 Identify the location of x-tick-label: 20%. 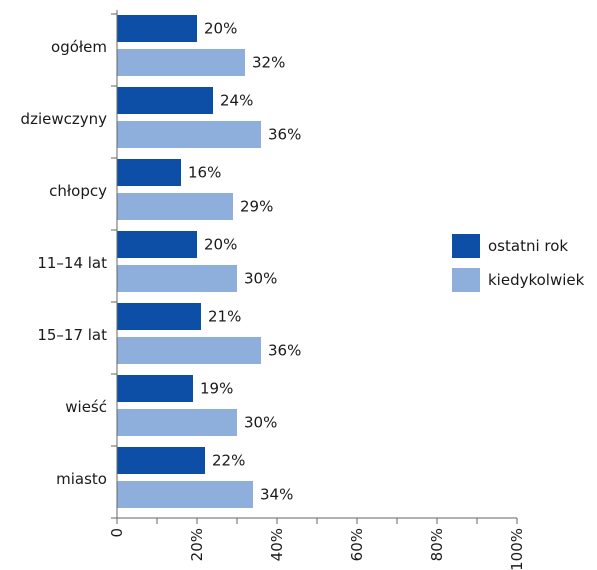
(197, 544).